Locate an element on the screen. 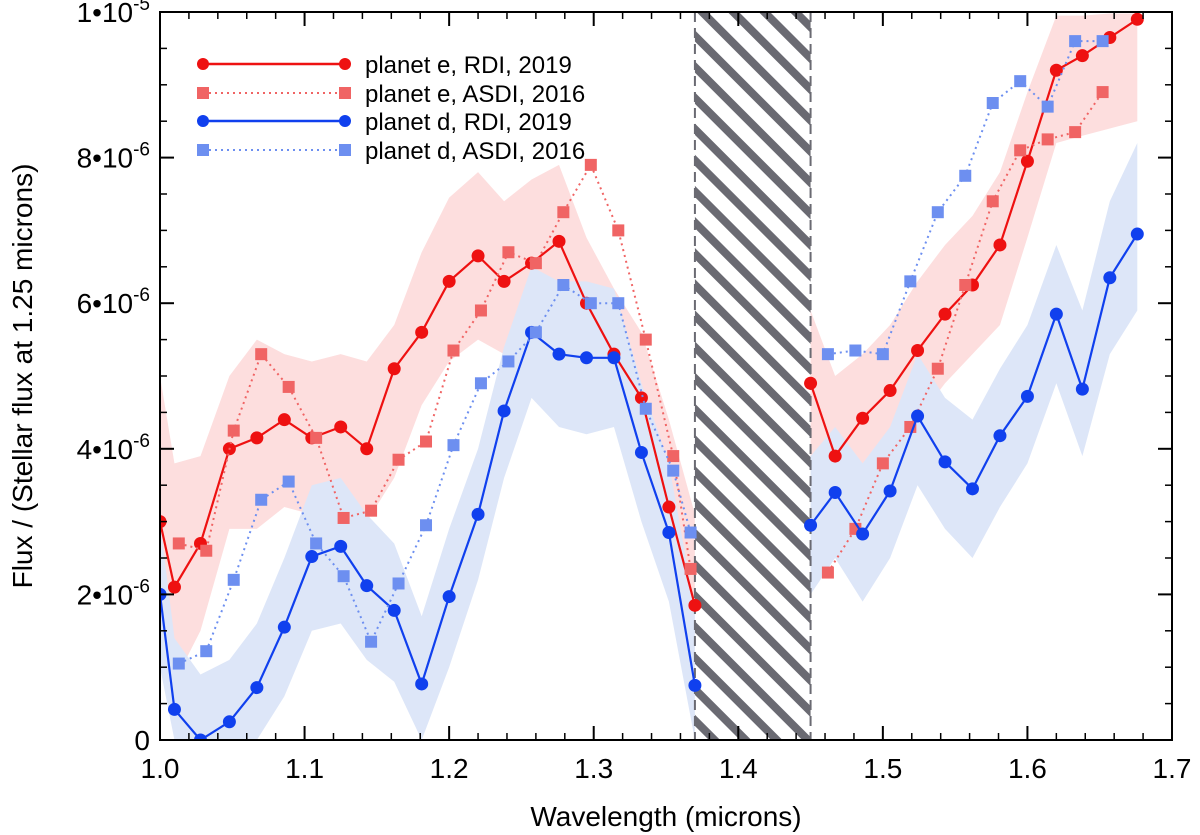  legend-marker-planet-e-asdi is located at coordinates (203, 93).